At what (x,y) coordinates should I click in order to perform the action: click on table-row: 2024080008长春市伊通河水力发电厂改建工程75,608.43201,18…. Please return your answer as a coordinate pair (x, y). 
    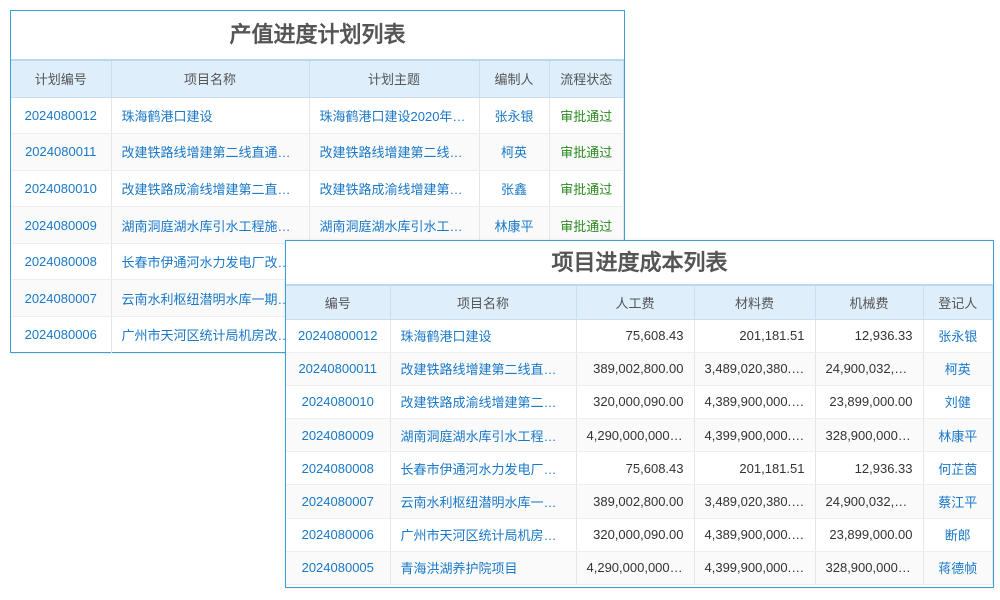
    Looking at the image, I should click on (639, 468).